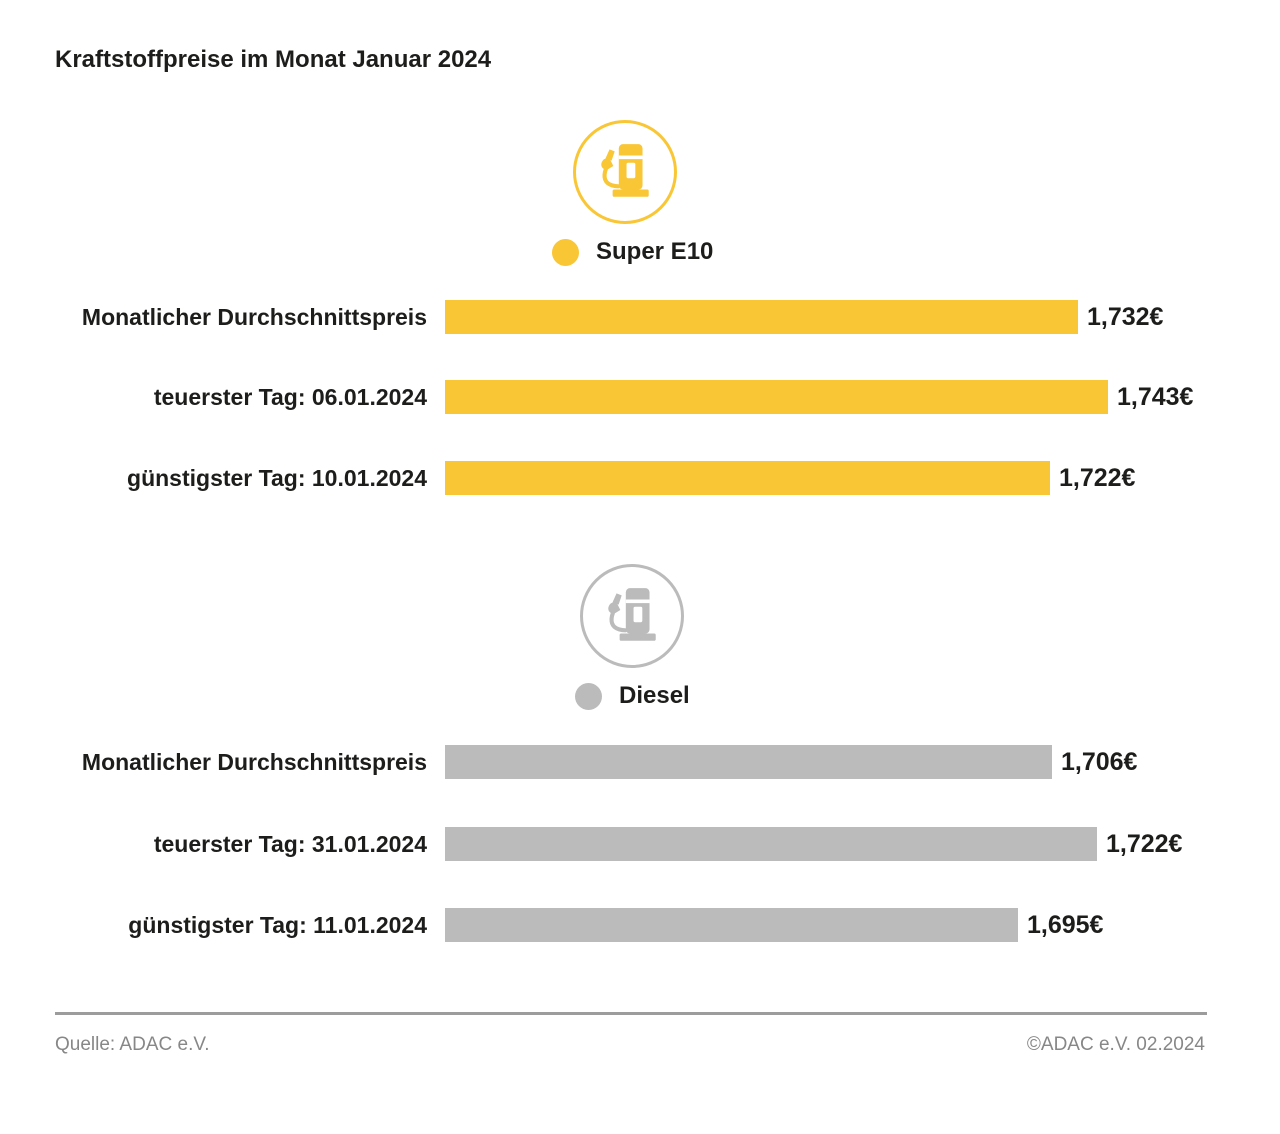 The image size is (1280, 1134). What do you see at coordinates (277, 477) in the screenshot?
I see `bar-label: günstigster Tag: 10.01.2024` at bounding box center [277, 477].